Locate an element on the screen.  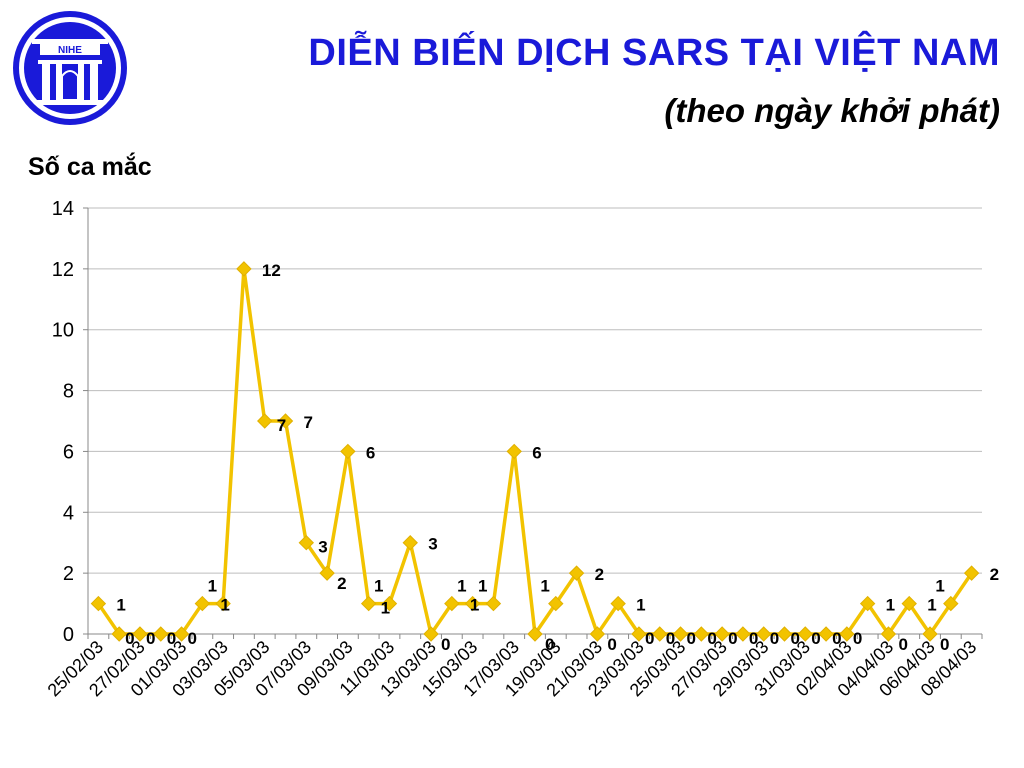
y-axis-ticks: 0 2 4 6 8 10 12 14 is located at coordinates (63, 422).